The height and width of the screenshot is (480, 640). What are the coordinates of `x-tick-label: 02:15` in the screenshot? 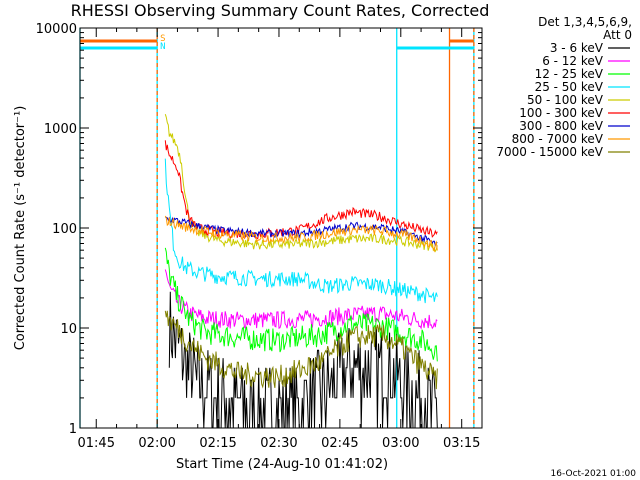 It's located at (217, 443).